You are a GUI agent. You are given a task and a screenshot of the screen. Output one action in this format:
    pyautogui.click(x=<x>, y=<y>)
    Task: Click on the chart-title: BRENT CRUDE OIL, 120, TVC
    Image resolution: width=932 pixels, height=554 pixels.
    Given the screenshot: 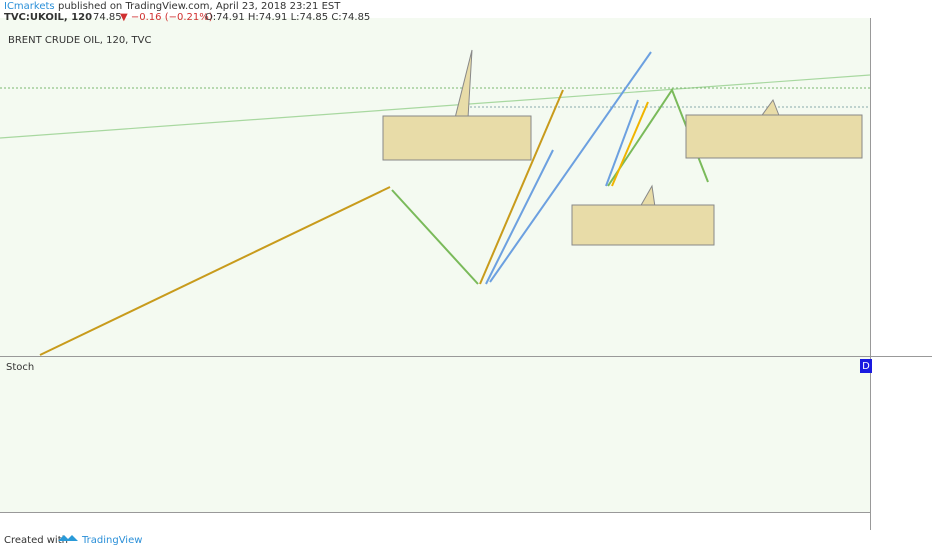 What is the action you would take?
    pyautogui.click(x=79, y=40)
    